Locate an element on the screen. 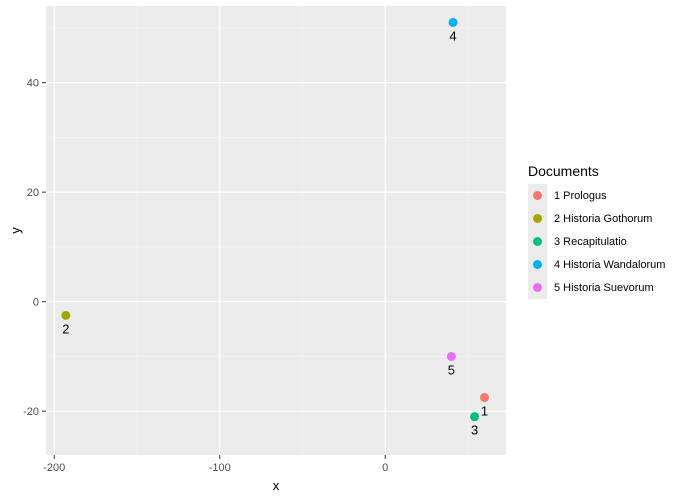 The width and height of the screenshot is (700, 500). y-tick-label: 20 is located at coordinates (33, 193).